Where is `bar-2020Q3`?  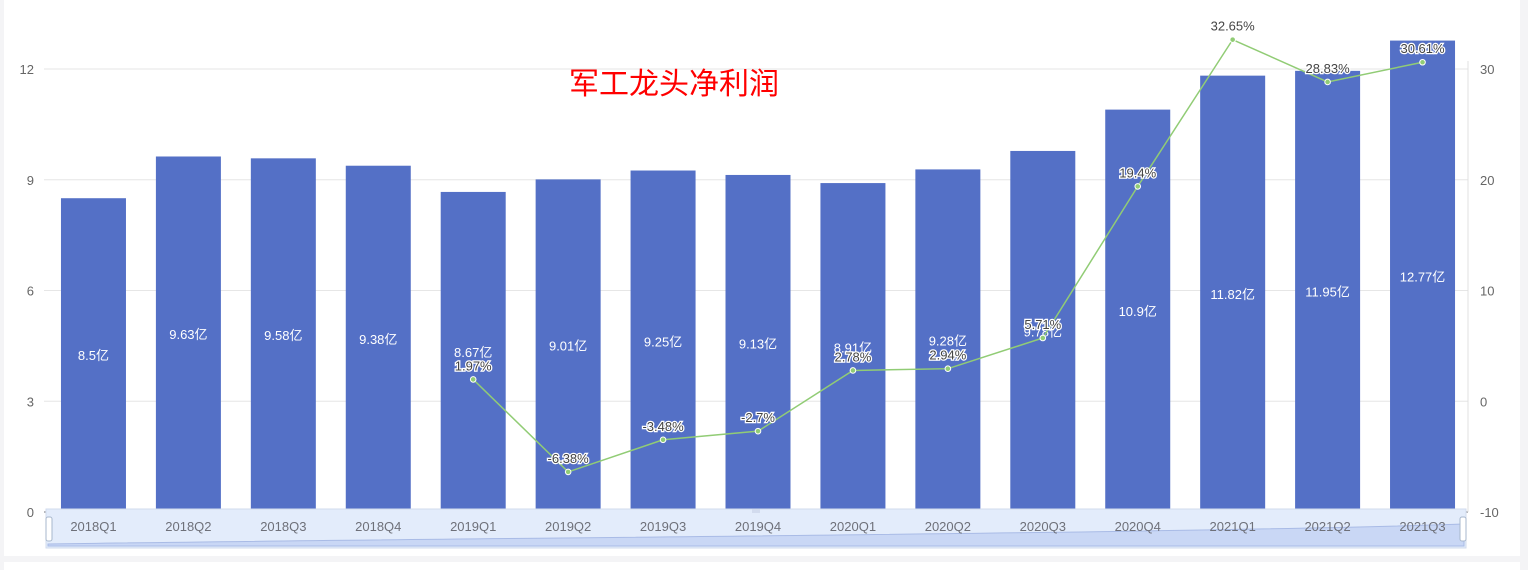
bar-2020Q3 is located at coordinates (1043, 331).